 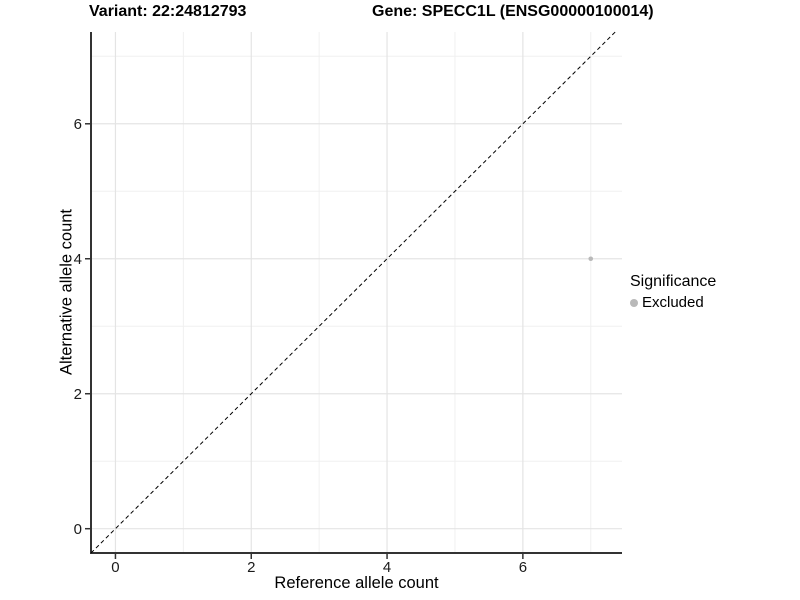 What do you see at coordinates (78, 394) in the screenshot?
I see `y-tick-label: 2` at bounding box center [78, 394].